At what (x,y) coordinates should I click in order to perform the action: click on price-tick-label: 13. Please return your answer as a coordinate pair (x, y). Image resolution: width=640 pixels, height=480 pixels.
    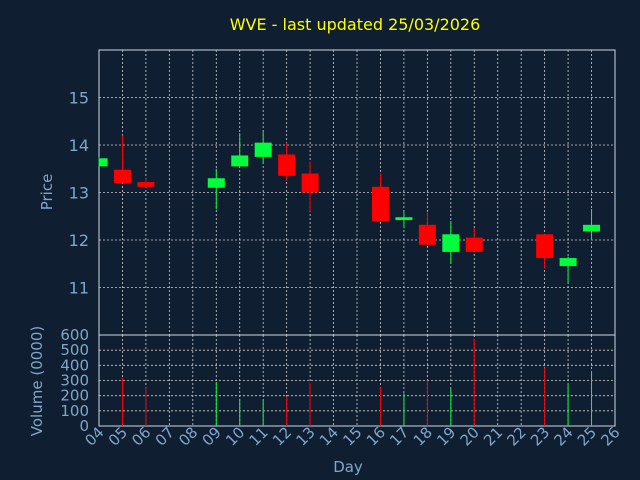
    Looking at the image, I should click on (79, 193).